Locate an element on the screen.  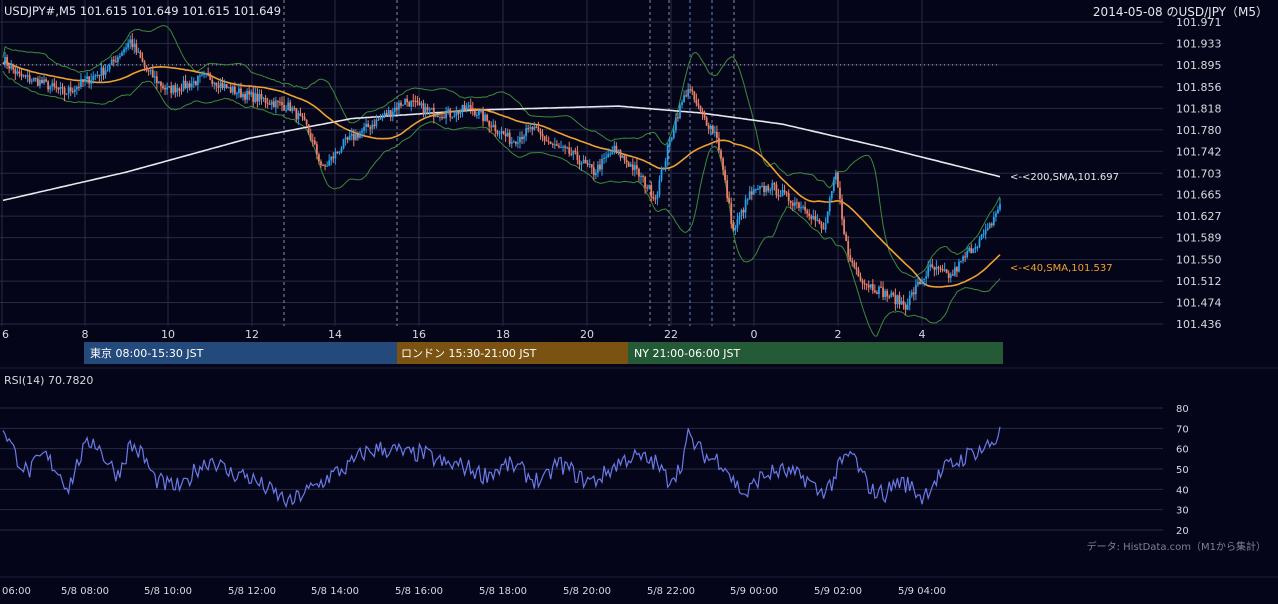
time-tick-label: 5/8 20:00 is located at coordinates (587, 591).